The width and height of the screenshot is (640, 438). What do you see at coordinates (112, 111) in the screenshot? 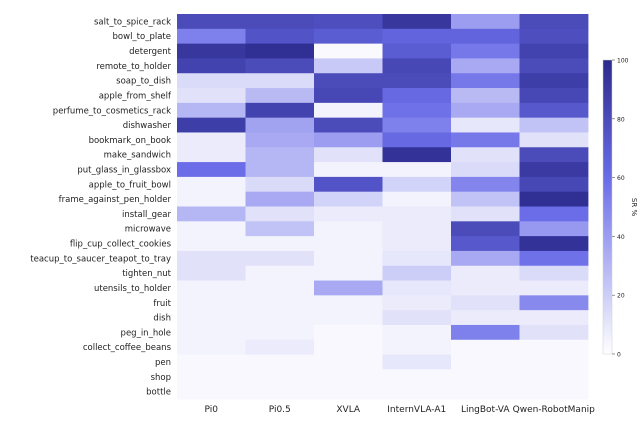
I see `row-label: perfume_to_cosmetics_rack` at bounding box center [112, 111].